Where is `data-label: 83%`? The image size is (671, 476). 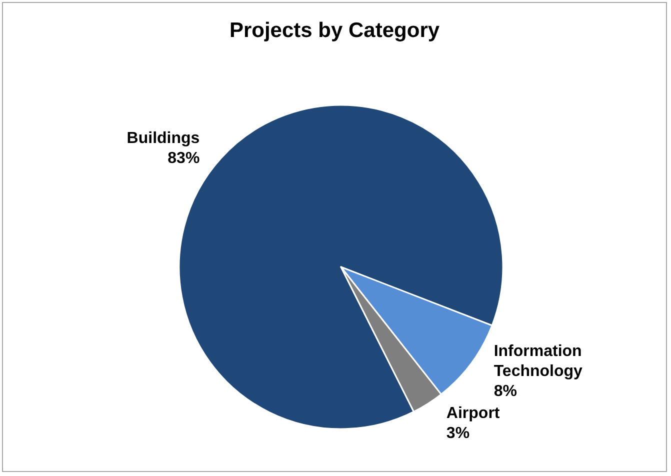 data-label: 83% is located at coordinates (184, 159).